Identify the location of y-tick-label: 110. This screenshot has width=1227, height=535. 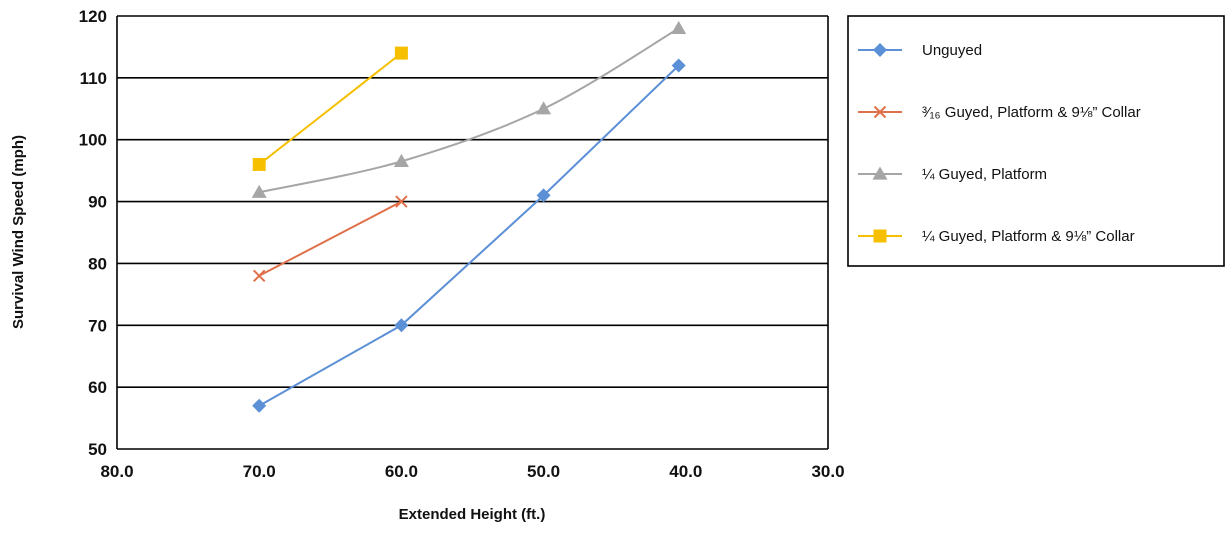
(93, 78).